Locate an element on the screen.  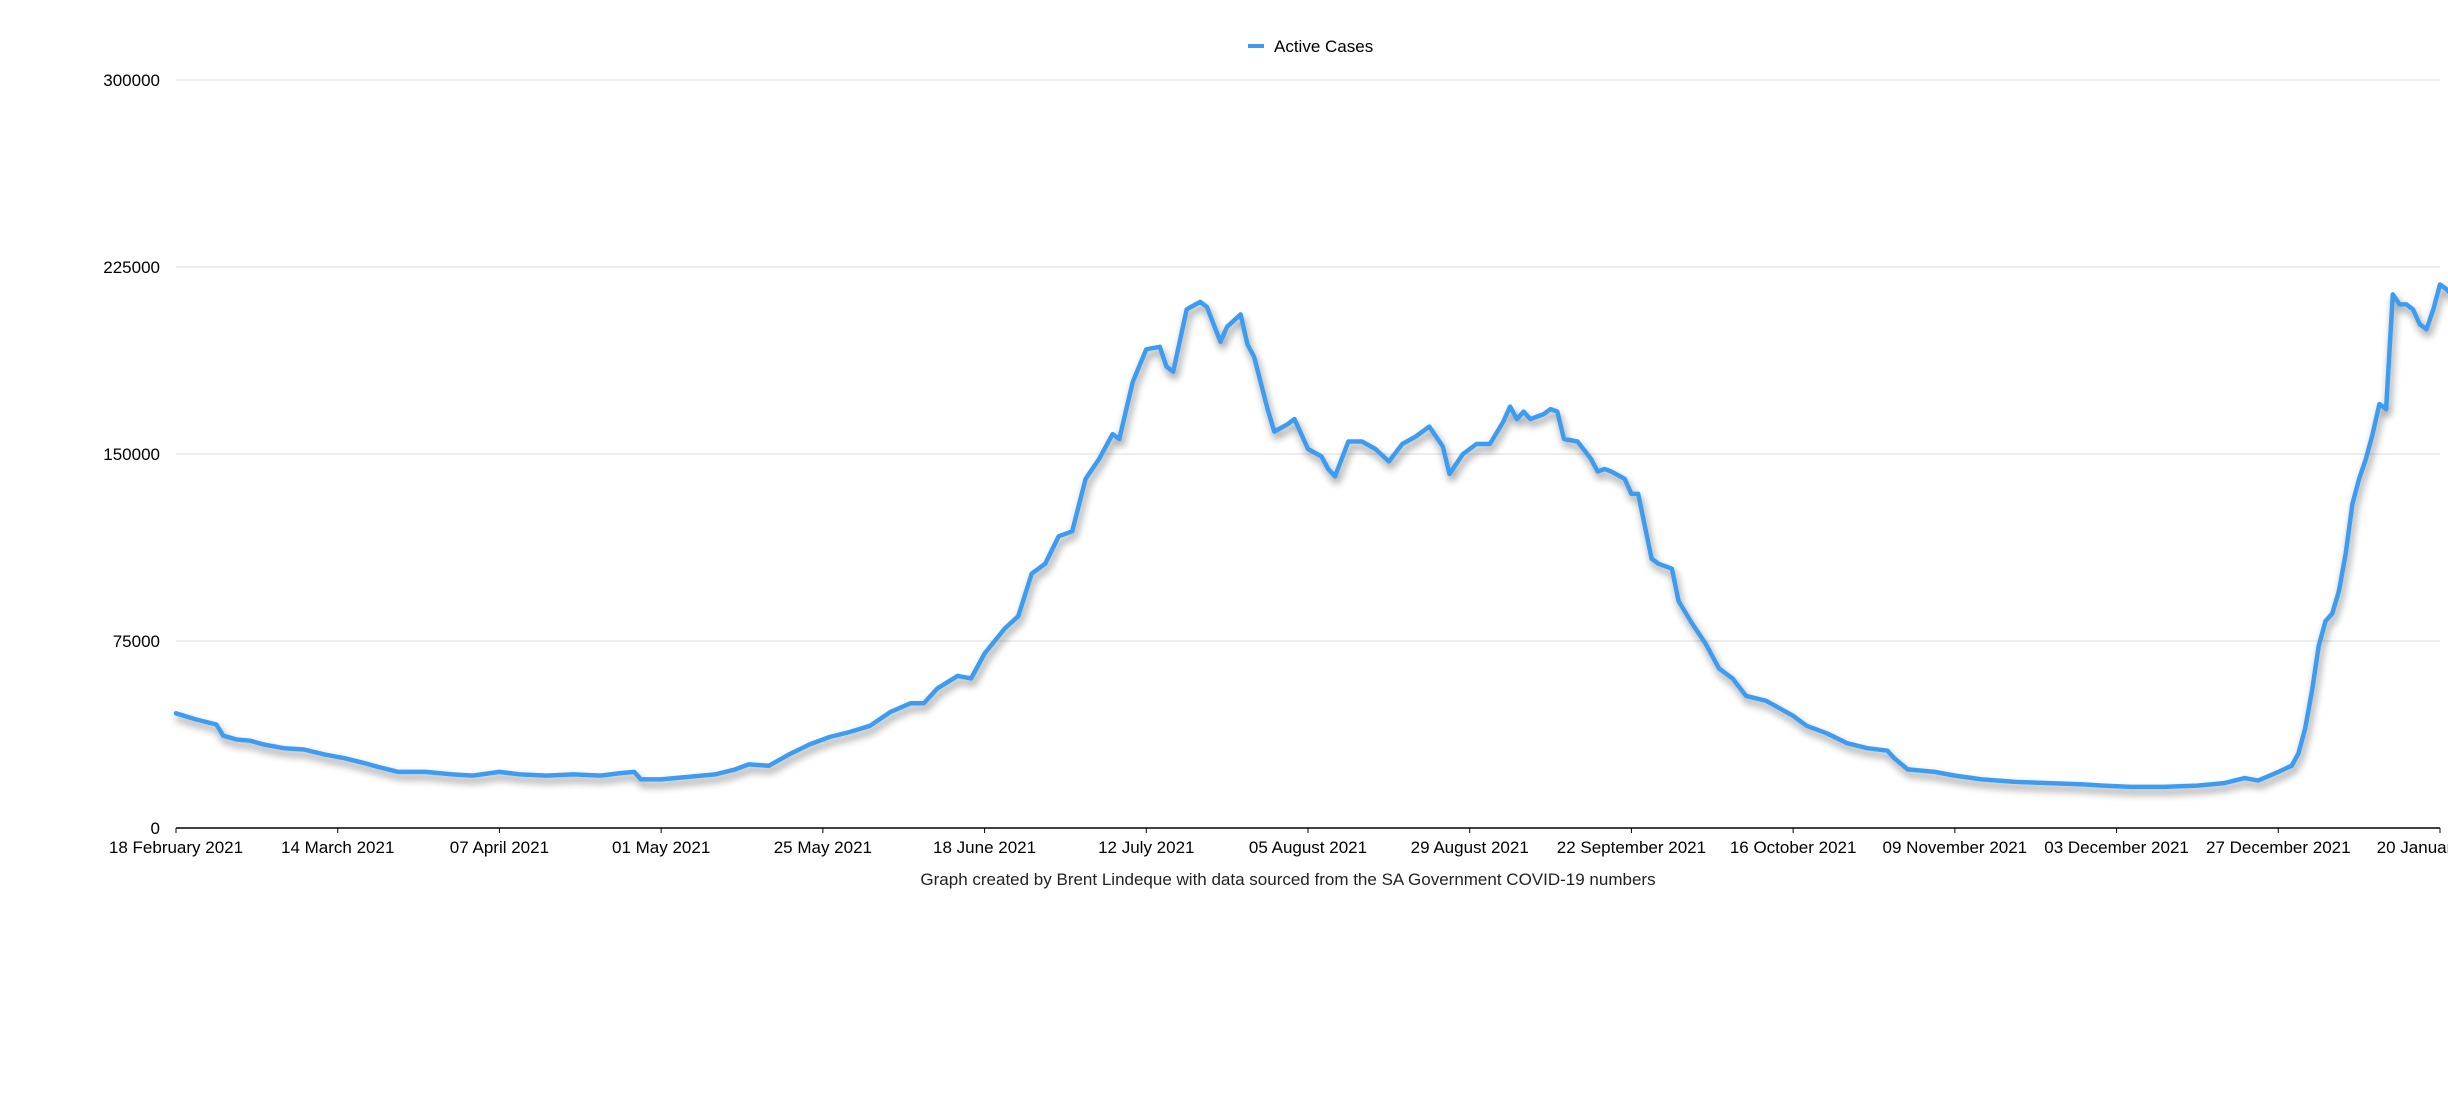
x-tick-label: 29 August 2021 is located at coordinates (1470, 847).